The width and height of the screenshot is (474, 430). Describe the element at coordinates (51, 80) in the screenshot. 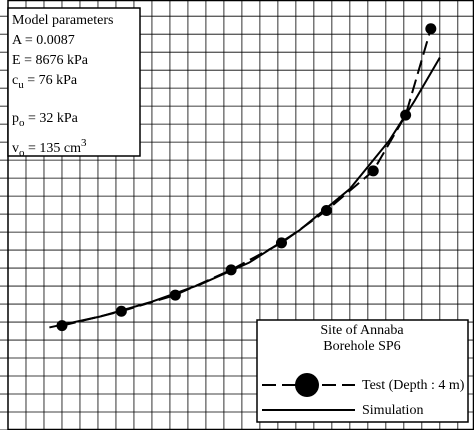

I see `parameter-text: = 76 kPa` at that location.